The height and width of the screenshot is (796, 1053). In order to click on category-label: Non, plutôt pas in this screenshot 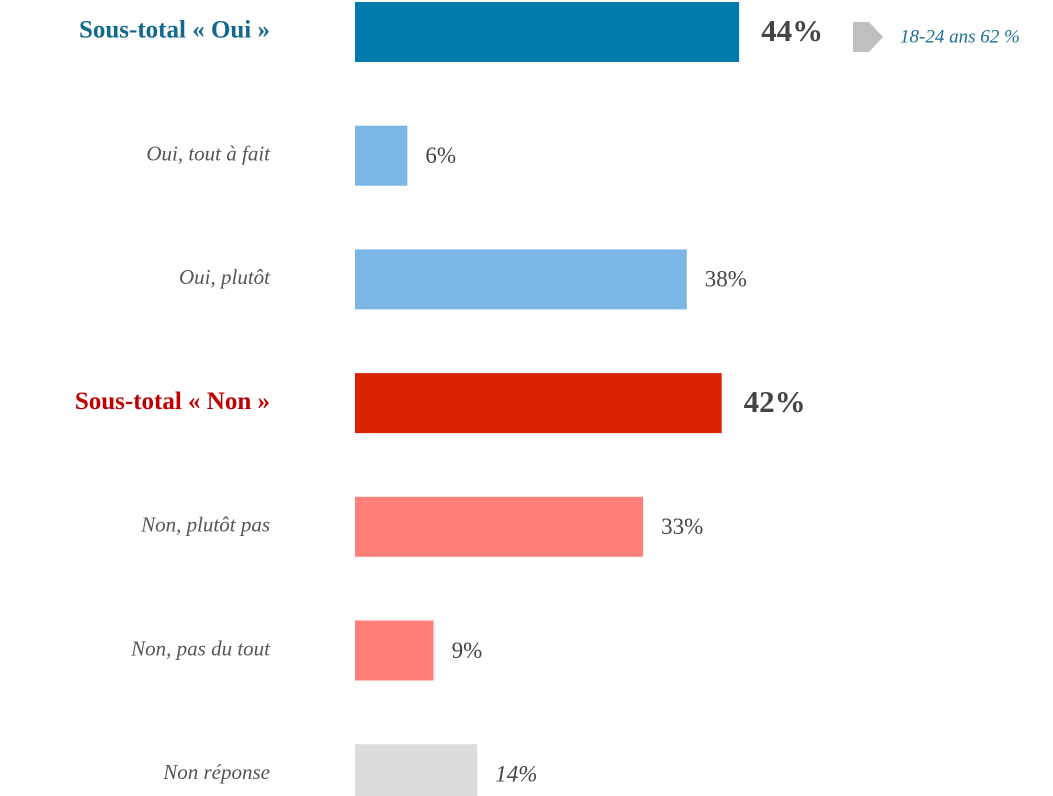, I will do `click(205, 525)`.